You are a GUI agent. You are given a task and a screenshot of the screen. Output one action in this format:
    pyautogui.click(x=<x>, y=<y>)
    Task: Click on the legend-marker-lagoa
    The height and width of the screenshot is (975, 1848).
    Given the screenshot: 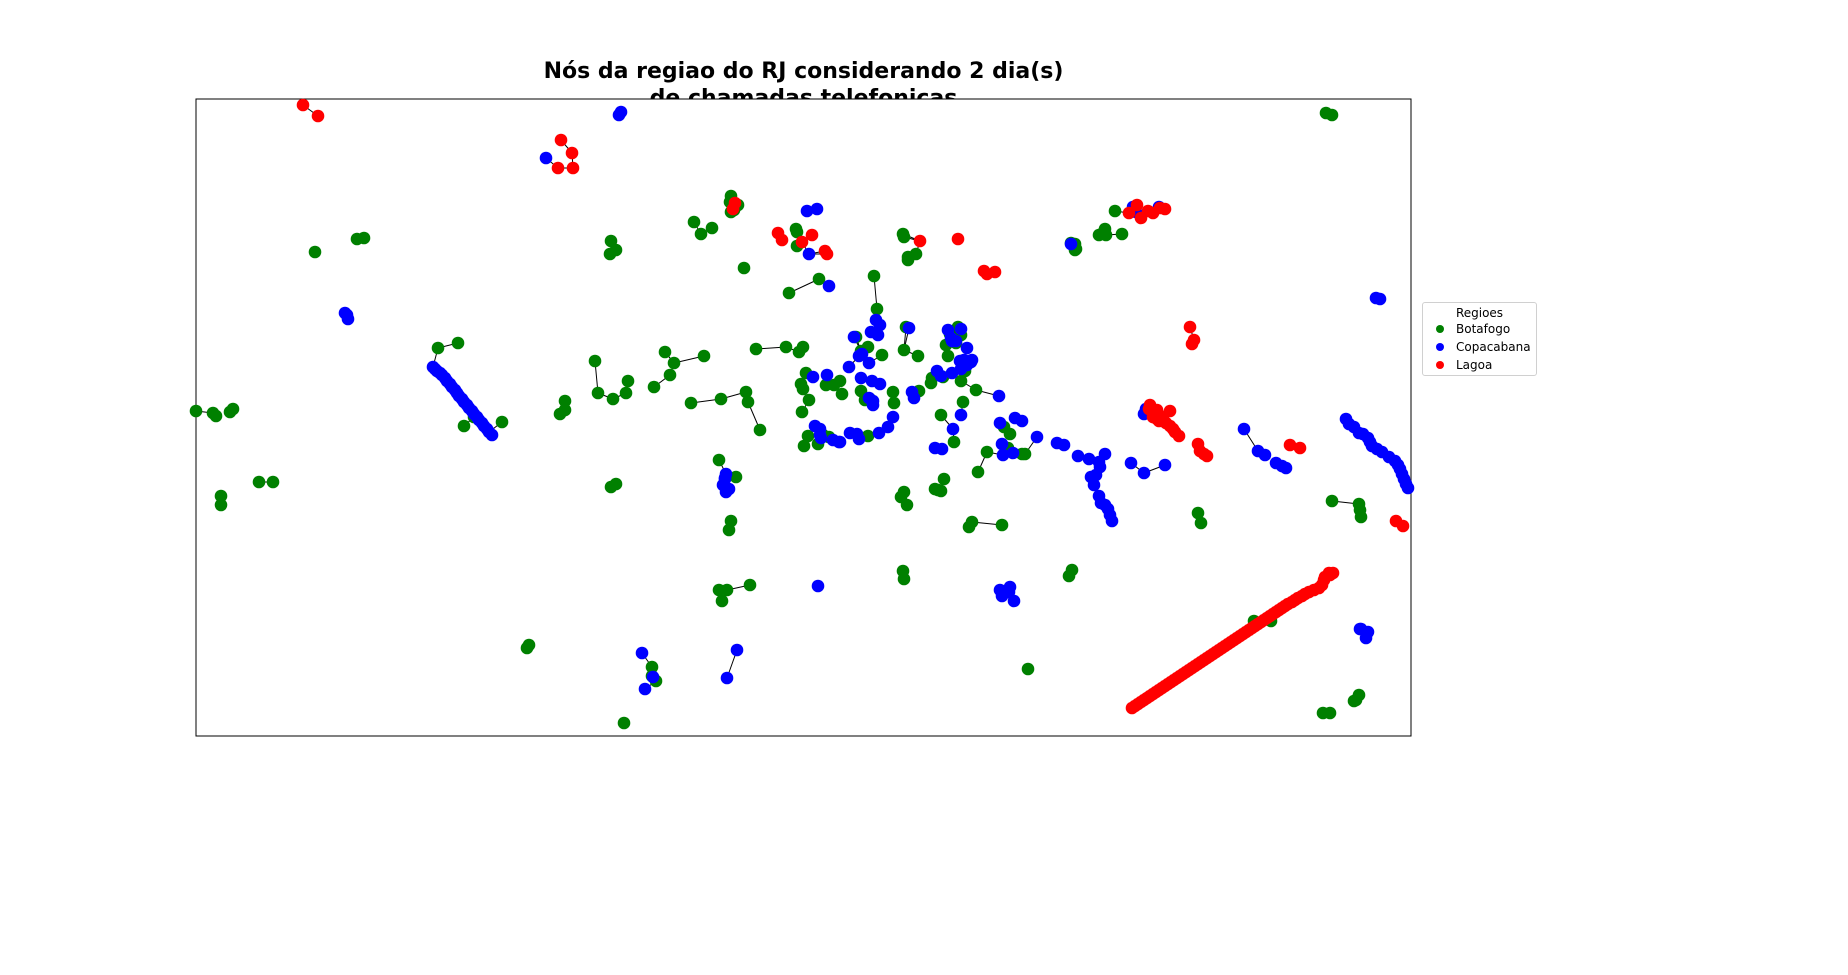 What is the action you would take?
    pyautogui.click(x=1440, y=365)
    